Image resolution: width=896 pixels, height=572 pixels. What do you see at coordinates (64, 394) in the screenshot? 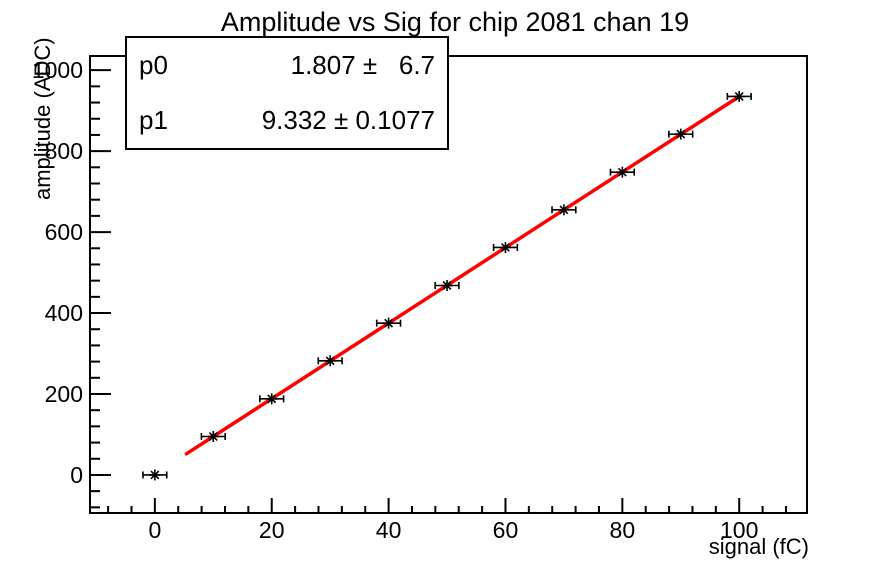
I see `y-tick-label: 200` at bounding box center [64, 394].